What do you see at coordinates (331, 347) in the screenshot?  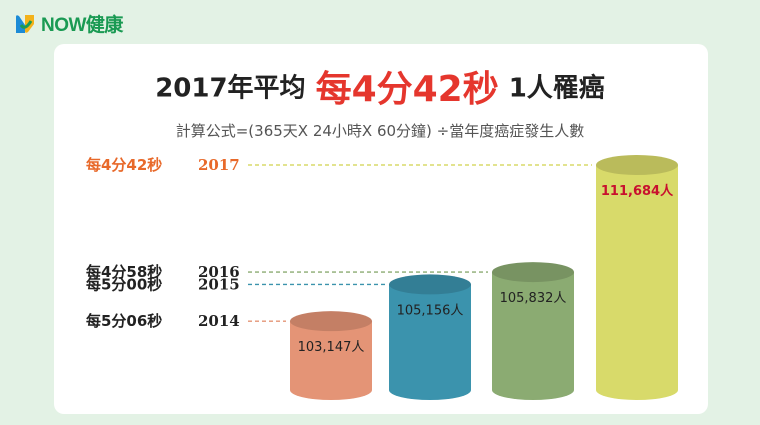 I see `value-label: 103,147人` at bounding box center [331, 347].